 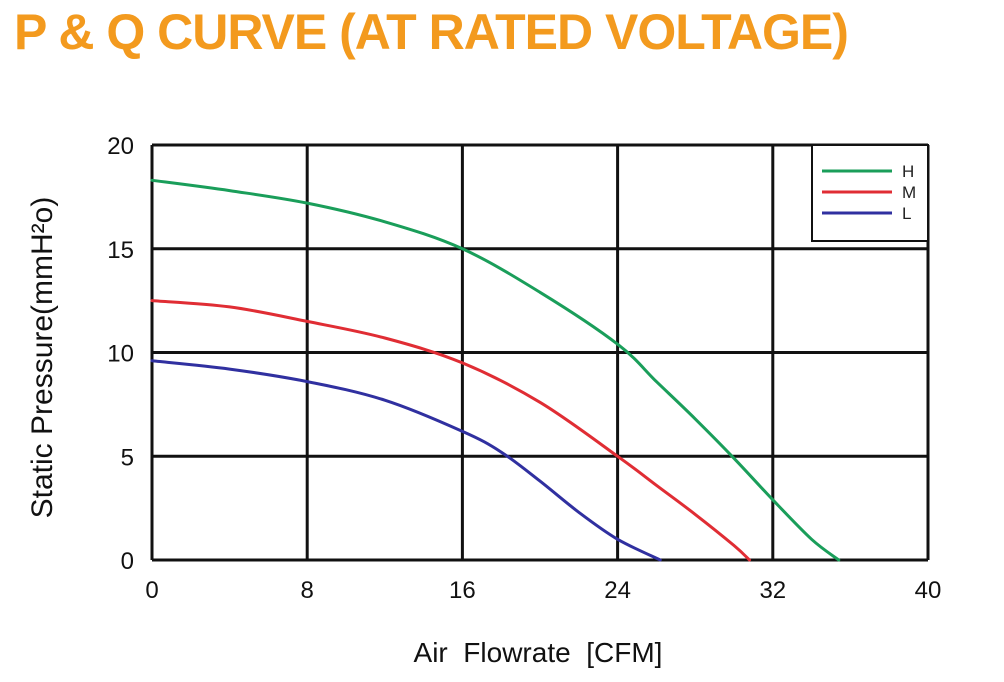 What do you see at coordinates (151, 590) in the screenshot?
I see `x-tick-label: 0` at bounding box center [151, 590].